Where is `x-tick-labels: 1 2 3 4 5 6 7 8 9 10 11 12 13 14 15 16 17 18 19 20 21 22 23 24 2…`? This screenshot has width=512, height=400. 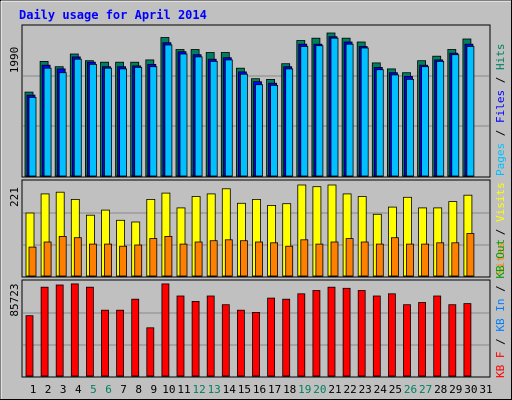 x-tick-labels: 1 2 3 4 5 6 7 8 9 10 11 12 13 14 15 16 17 18 19 20 21 22 23 24 2… is located at coordinates (261, 389).